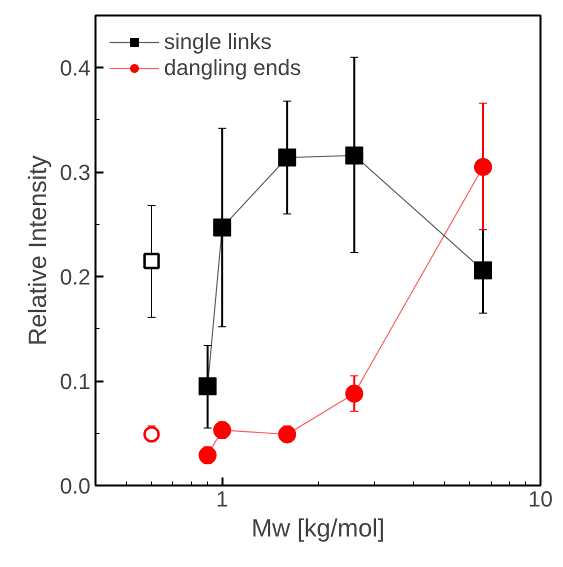 This screenshot has height=567, width=563. I want to click on legend-label: dangling ends, so click(233, 68).